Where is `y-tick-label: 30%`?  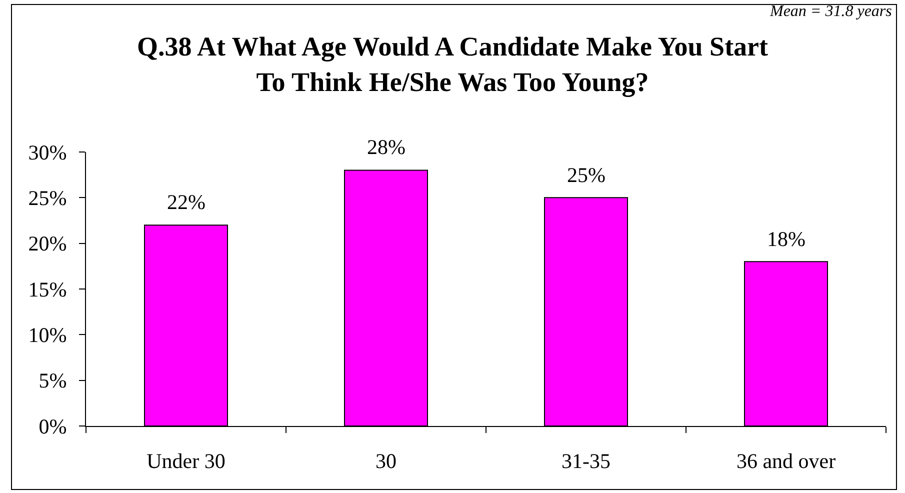 y-tick-label: 30% is located at coordinates (47, 152).